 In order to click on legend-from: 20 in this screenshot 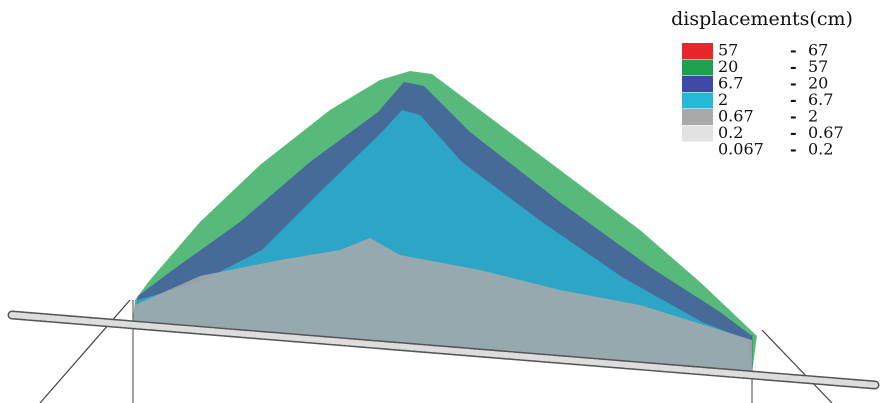, I will do `click(728, 66)`.